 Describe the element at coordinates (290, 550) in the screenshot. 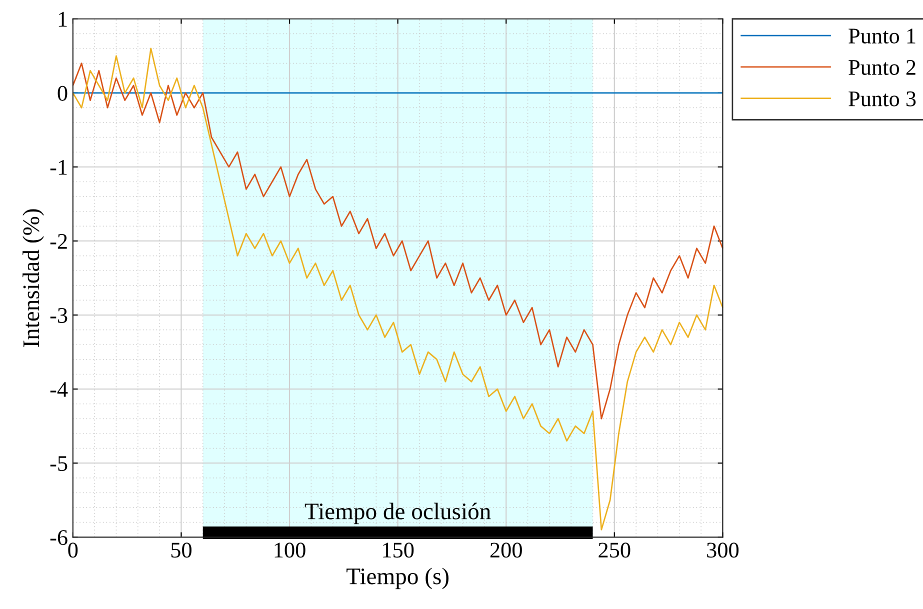

I see `x-tick-label: 100` at that location.